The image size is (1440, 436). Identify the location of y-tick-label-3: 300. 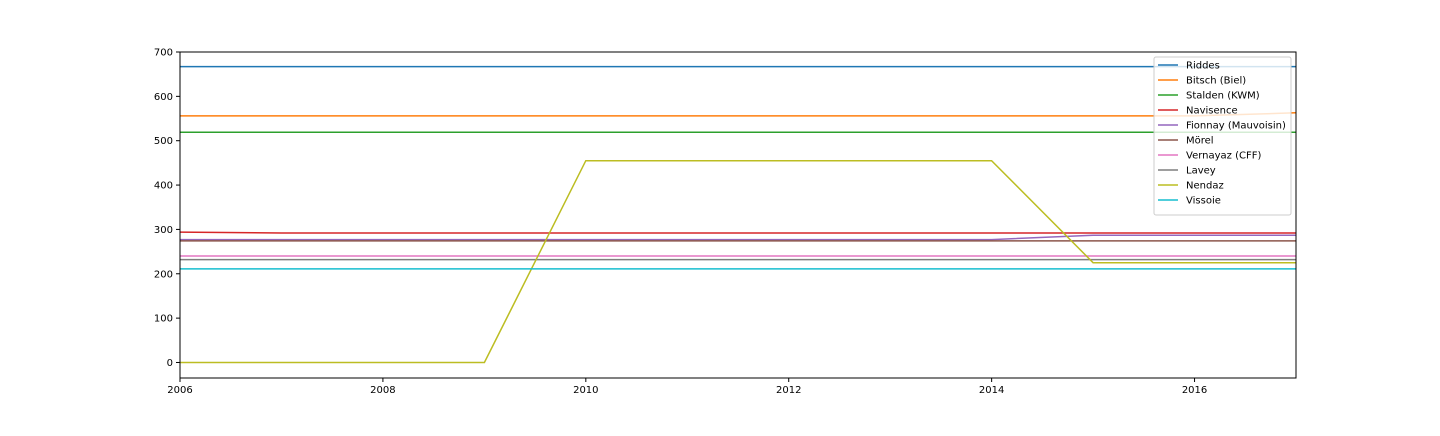
(163, 230).